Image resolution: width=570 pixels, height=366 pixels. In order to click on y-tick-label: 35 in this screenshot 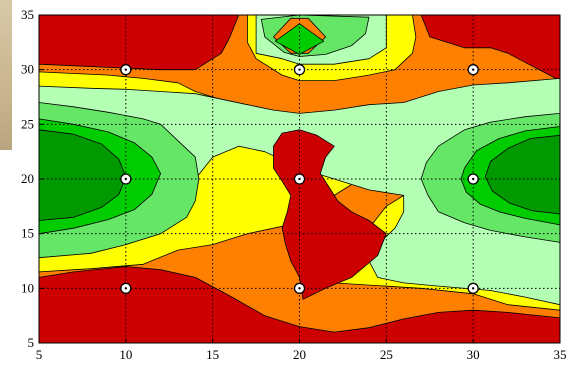, I will do `click(27, 14)`.